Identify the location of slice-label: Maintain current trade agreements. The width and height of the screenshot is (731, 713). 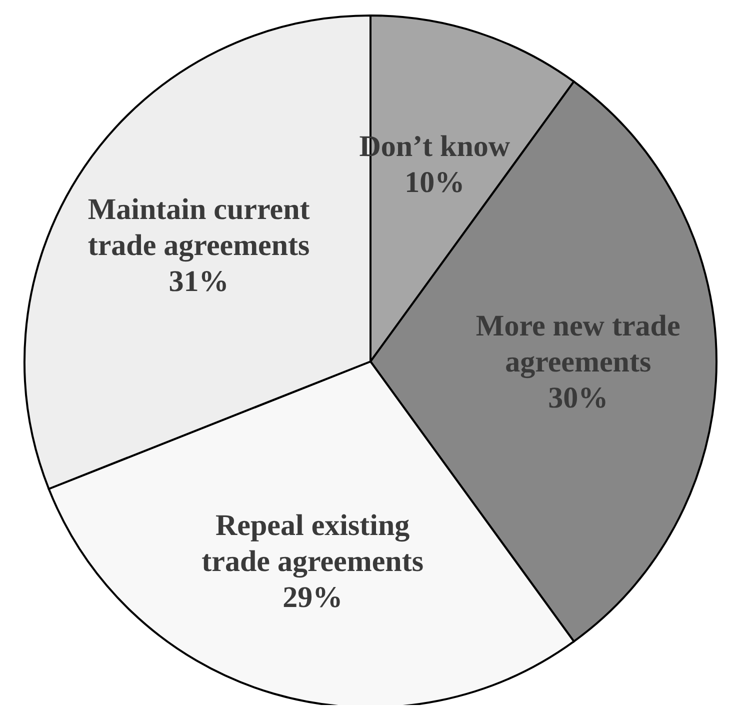
(199, 227).